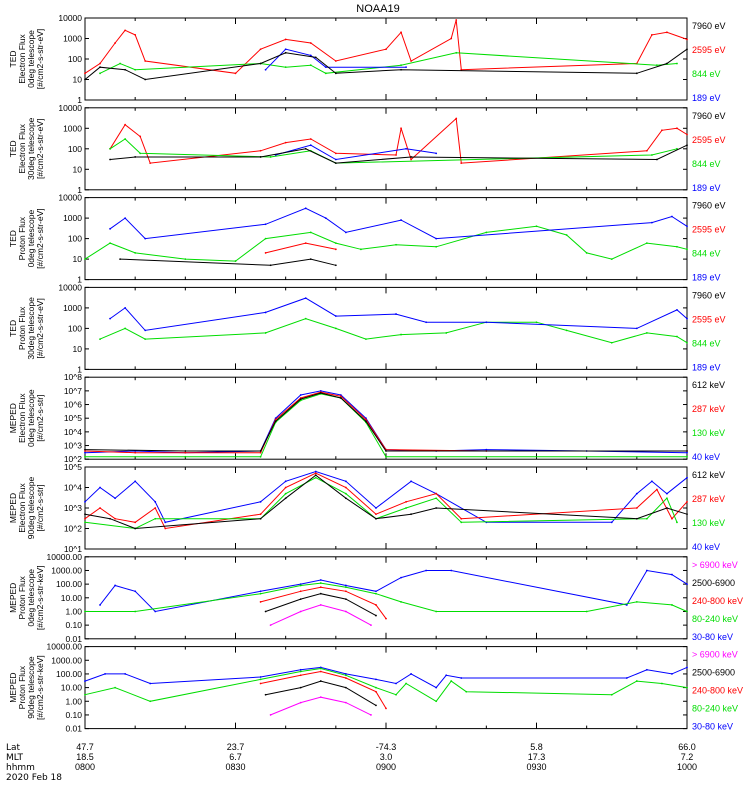  What do you see at coordinates (73, 625) in the screenshot?
I see `y-tick-label: 0.10` at bounding box center [73, 625].